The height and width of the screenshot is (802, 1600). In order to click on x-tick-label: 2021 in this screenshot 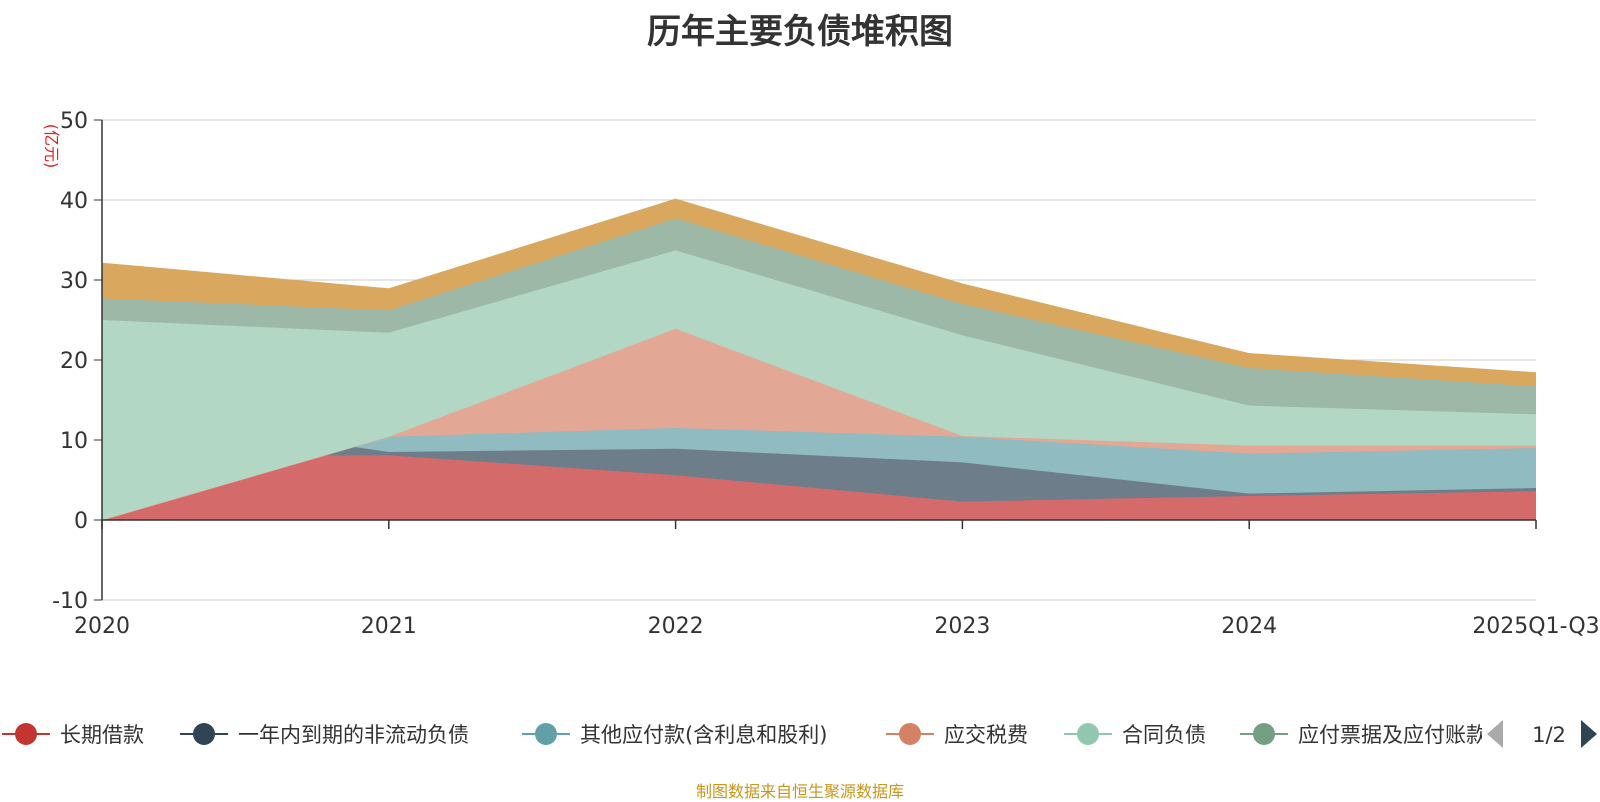, I will do `click(389, 626)`.